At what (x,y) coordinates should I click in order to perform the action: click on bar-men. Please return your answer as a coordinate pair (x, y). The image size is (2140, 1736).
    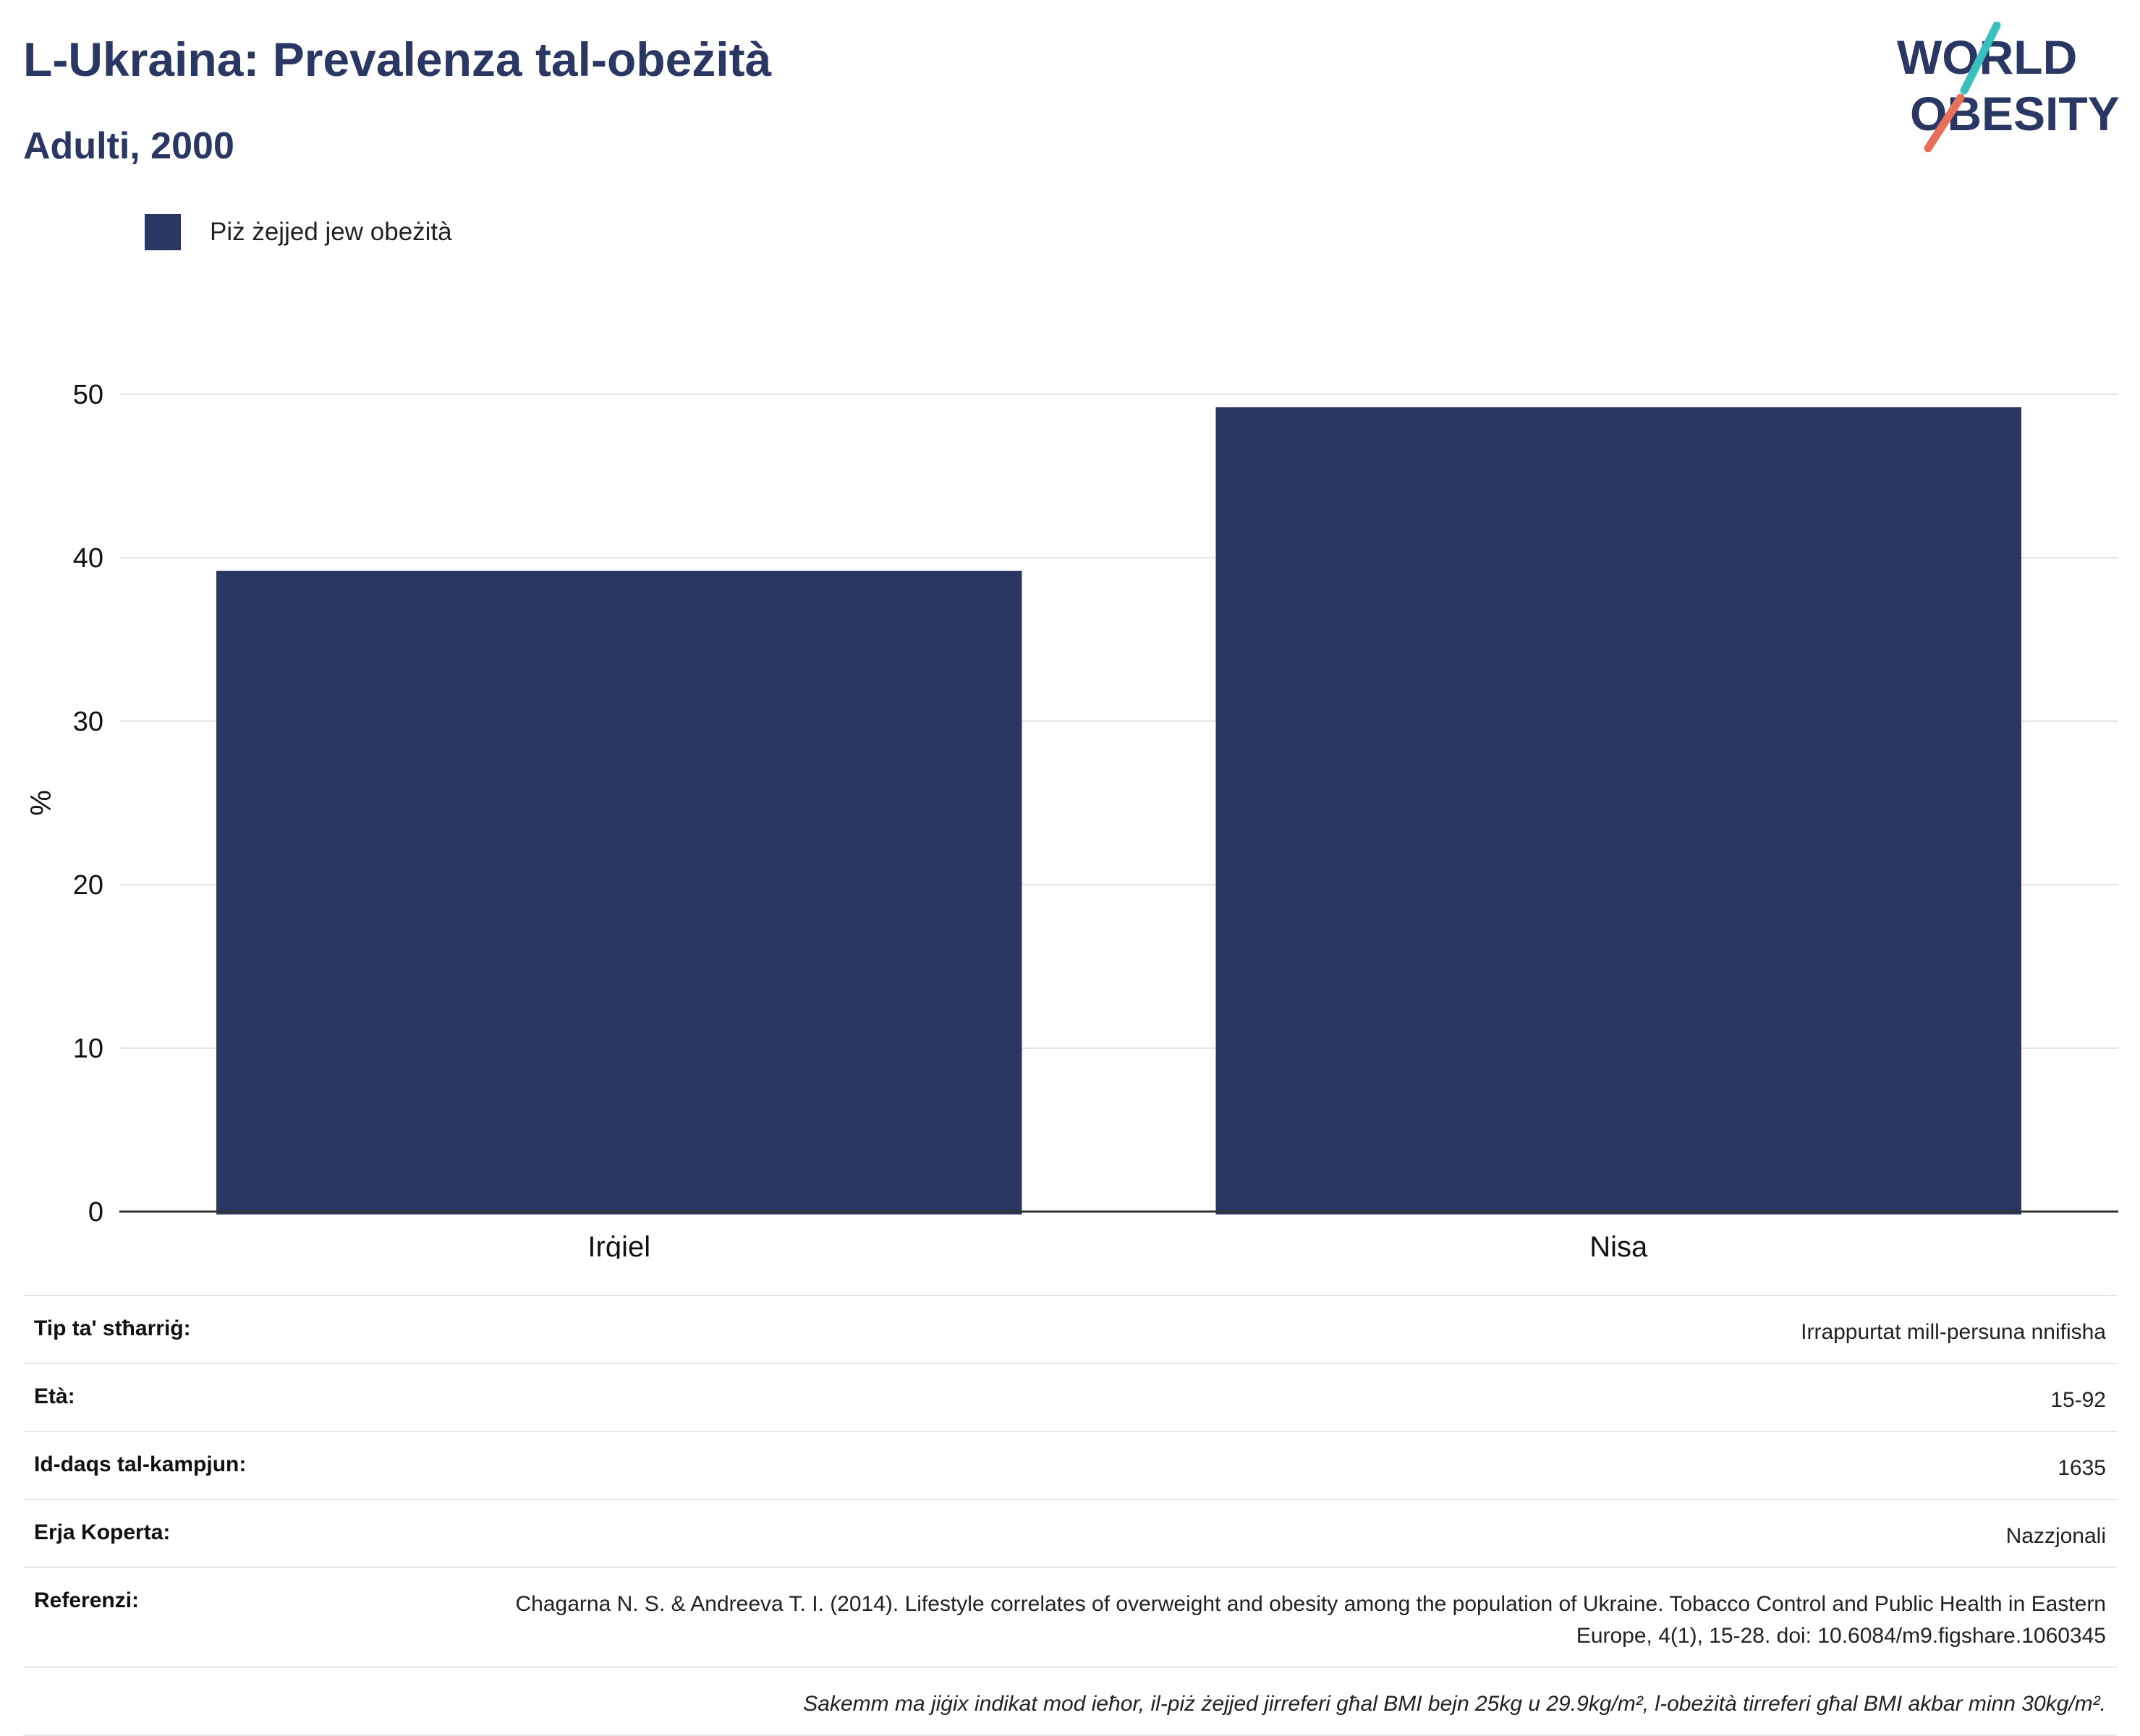
    Looking at the image, I should click on (619, 893).